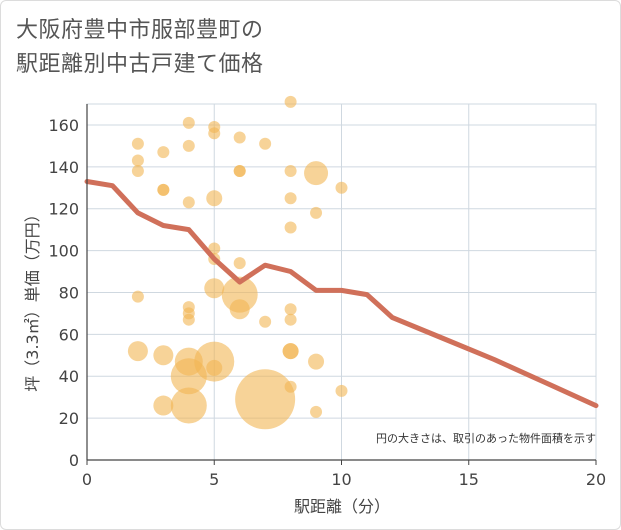  I want to click on x-tick-label: 10, so click(341, 479).